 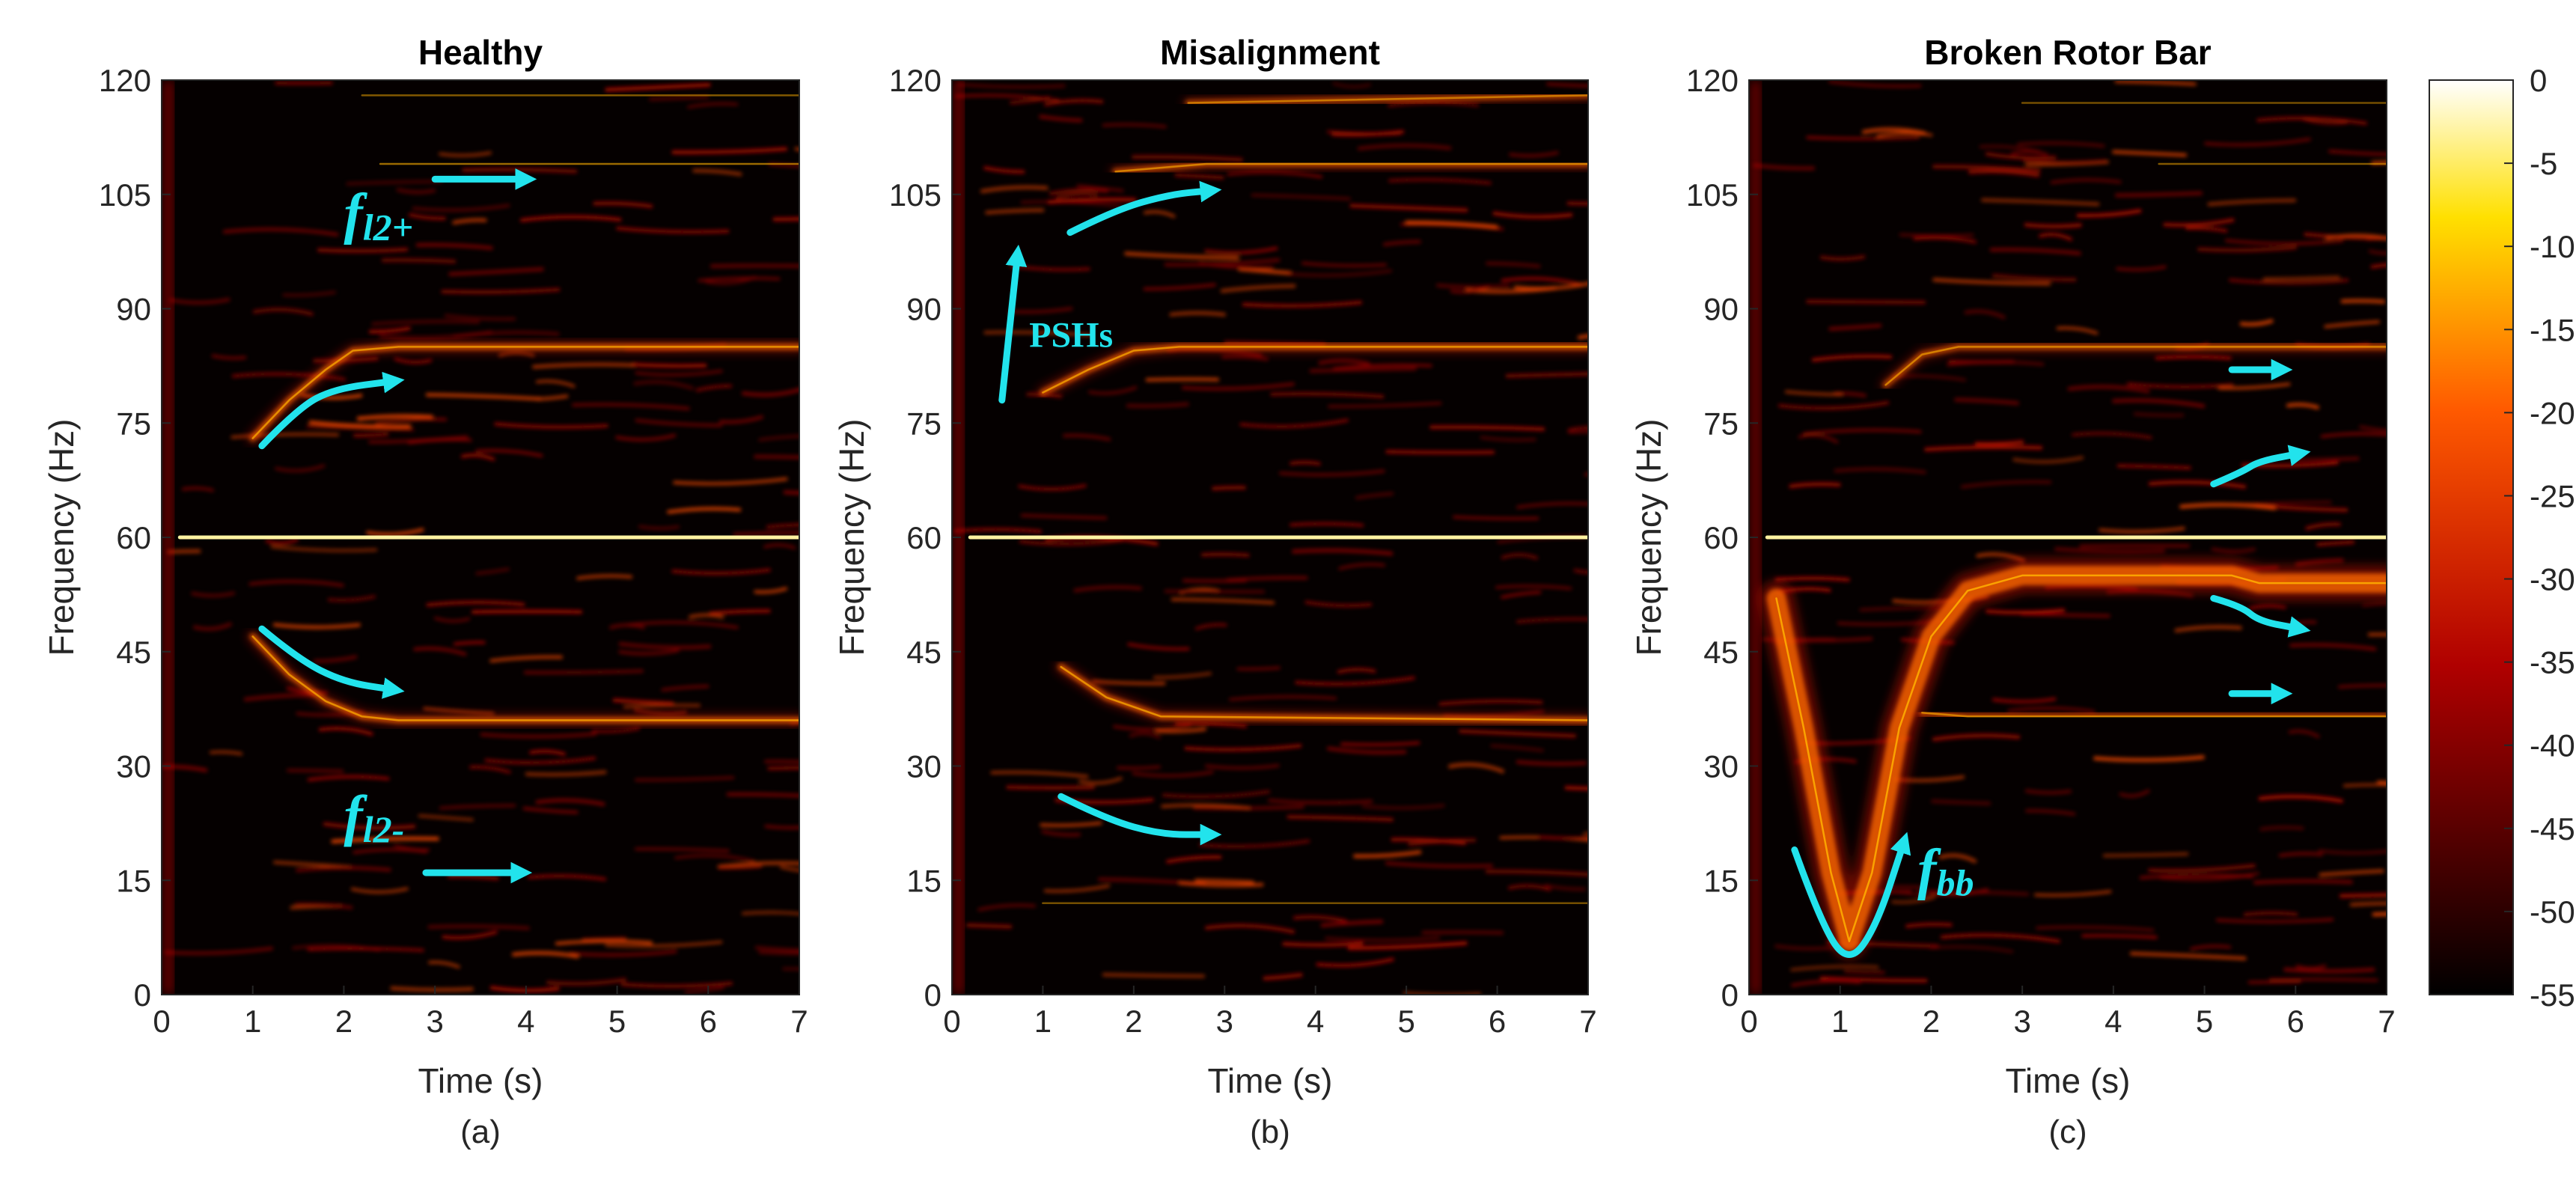 What do you see at coordinates (2552, 495) in the screenshot?
I see `colorbar-tick-label: -25` at bounding box center [2552, 495].